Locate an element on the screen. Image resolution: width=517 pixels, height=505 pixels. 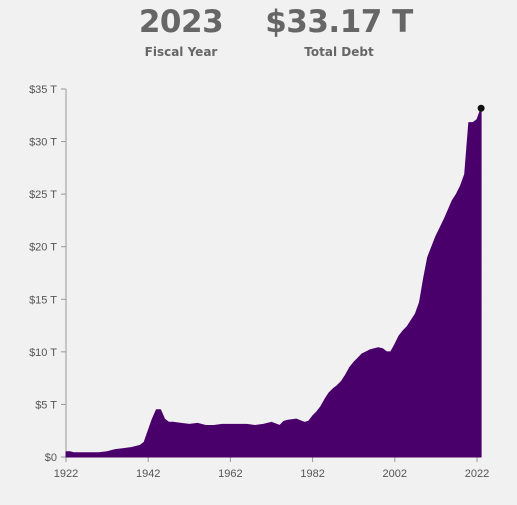
x-tick-label: 2022 is located at coordinates (477, 474).